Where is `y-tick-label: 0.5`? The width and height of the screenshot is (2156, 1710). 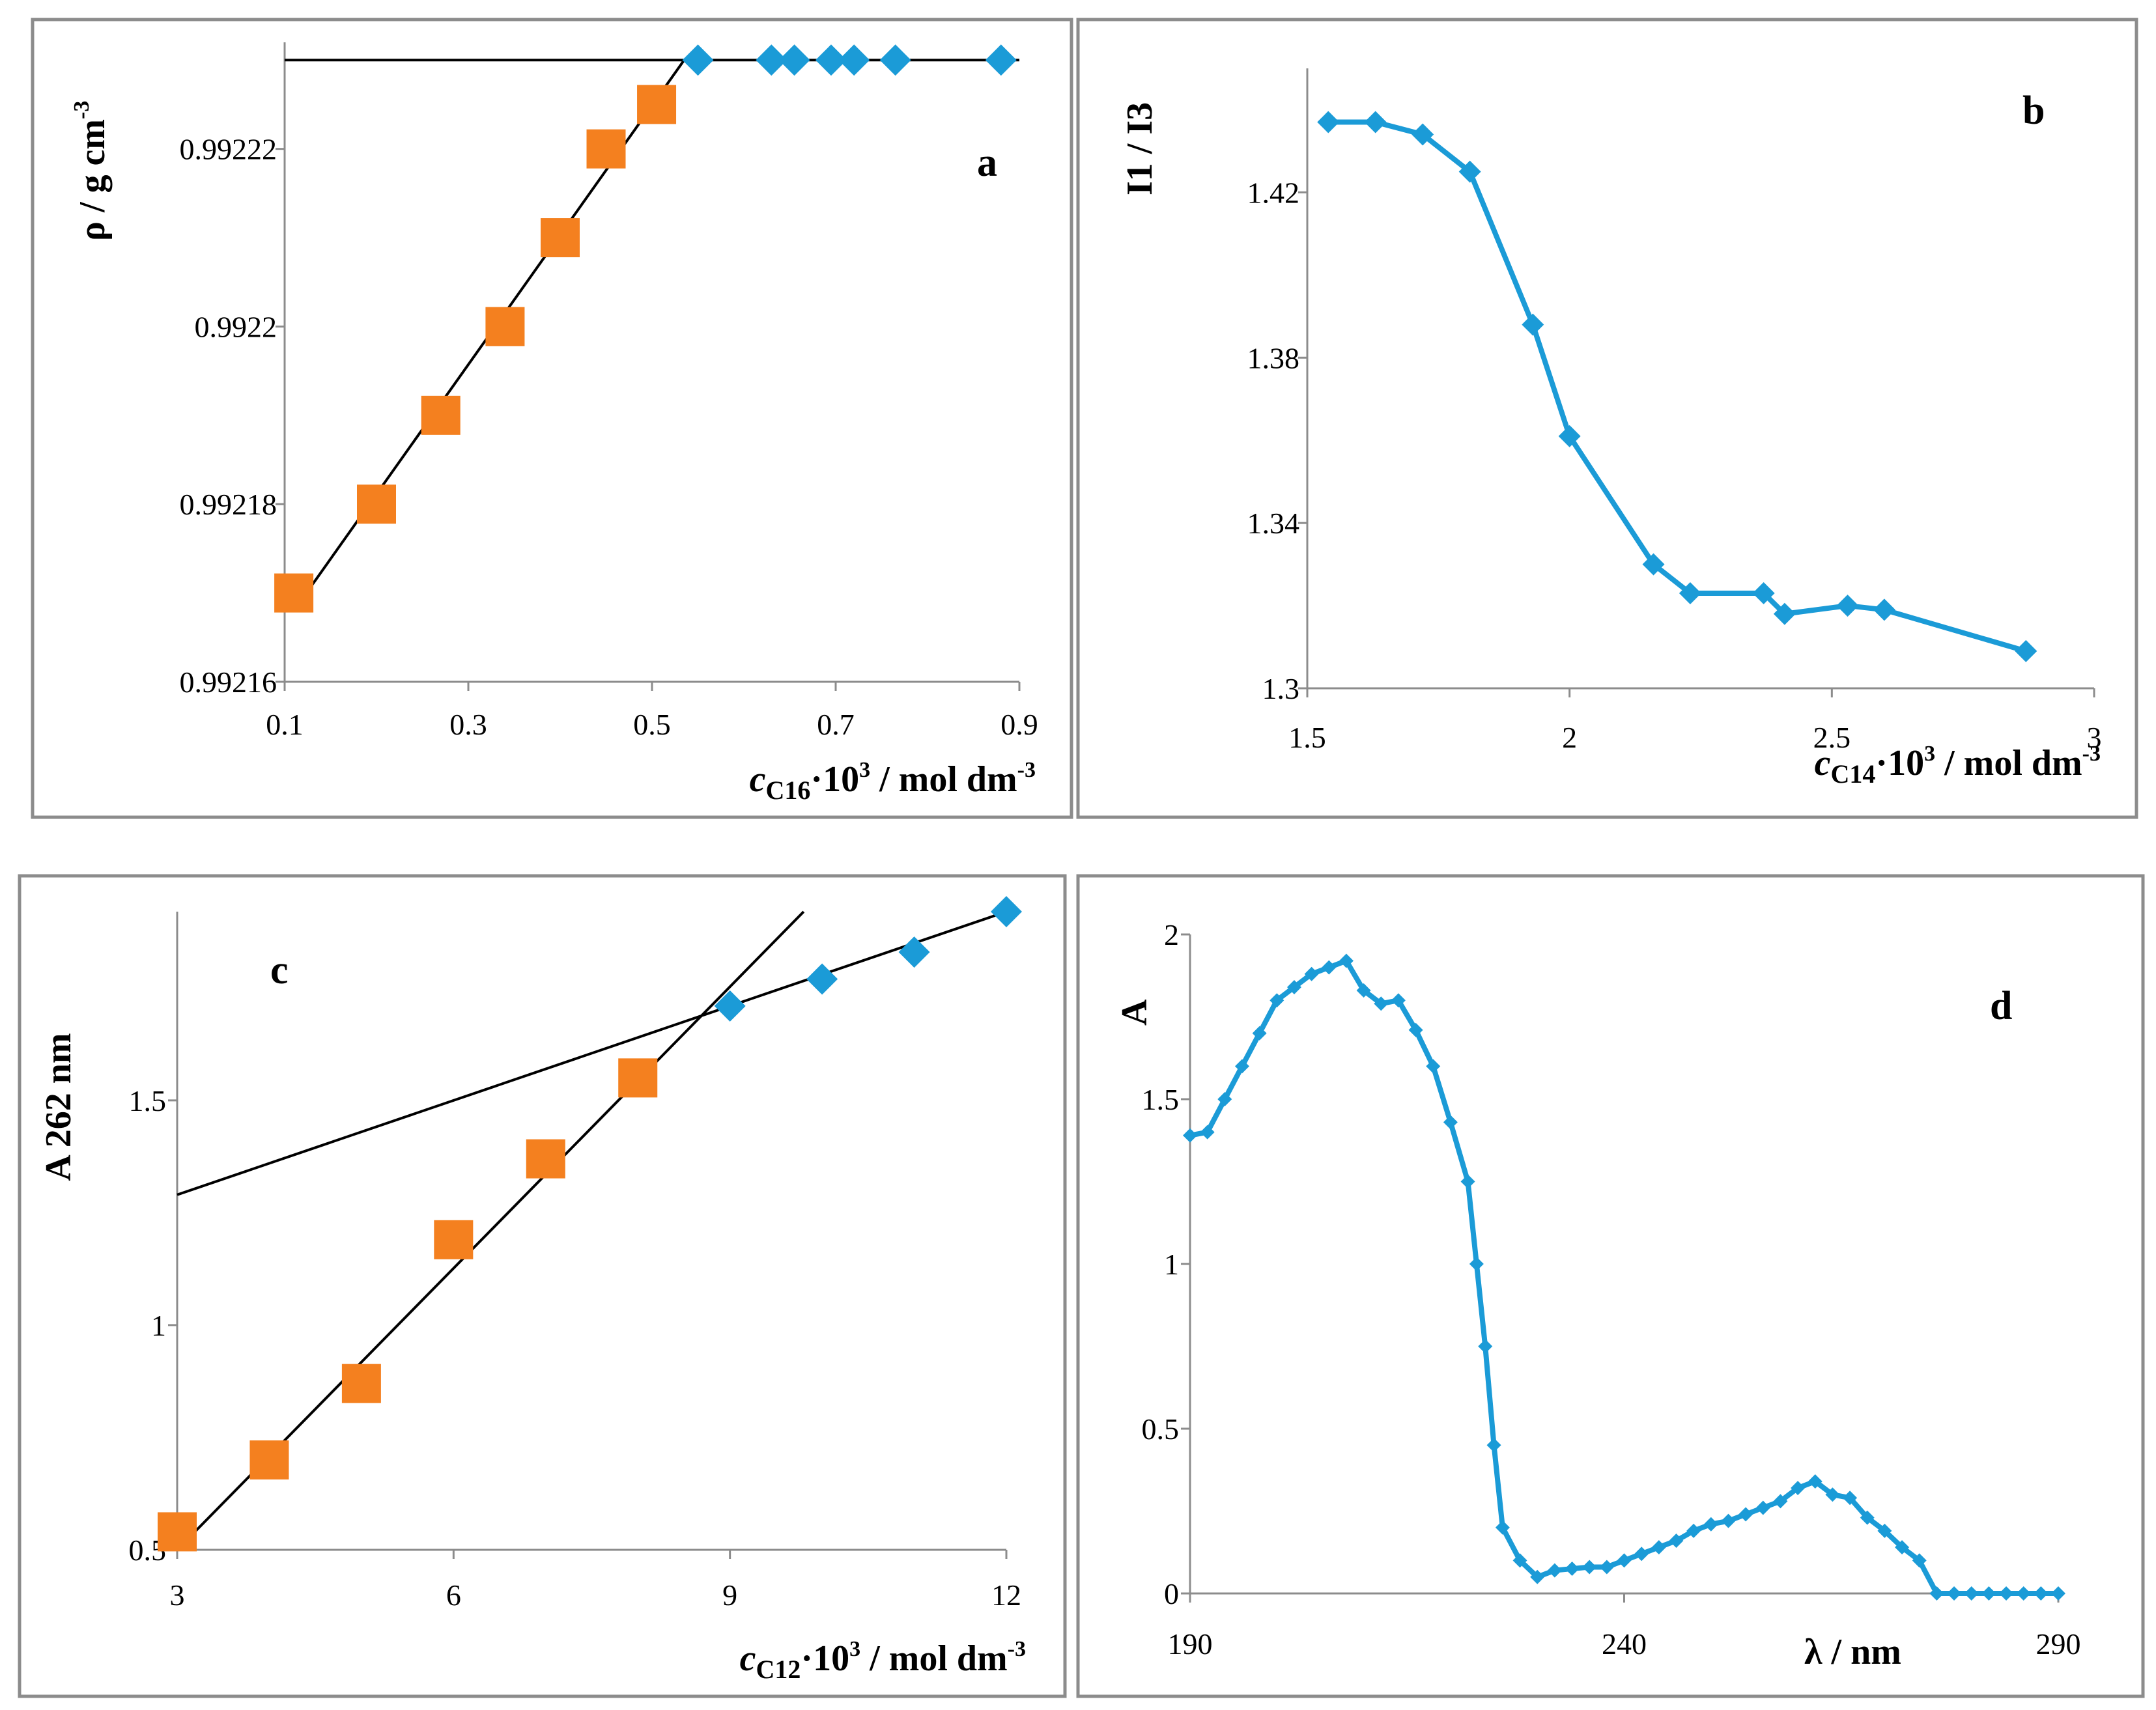 y-tick-label: 0.5 is located at coordinates (1161, 1429).